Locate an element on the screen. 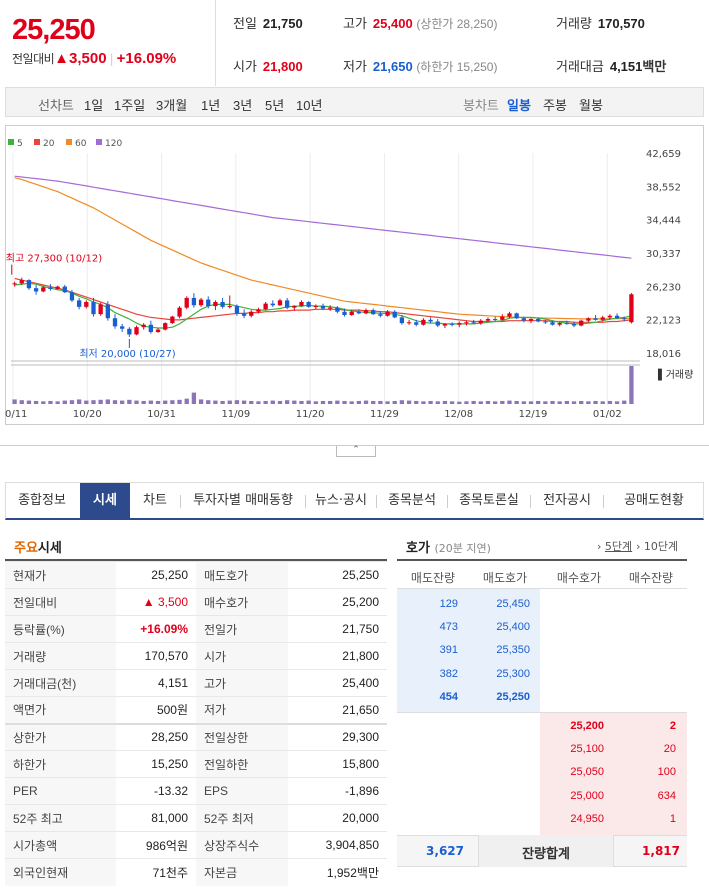 The height and width of the screenshot is (892, 709). collapse-toggle-icon: ⌃ is located at coordinates (356, 451).